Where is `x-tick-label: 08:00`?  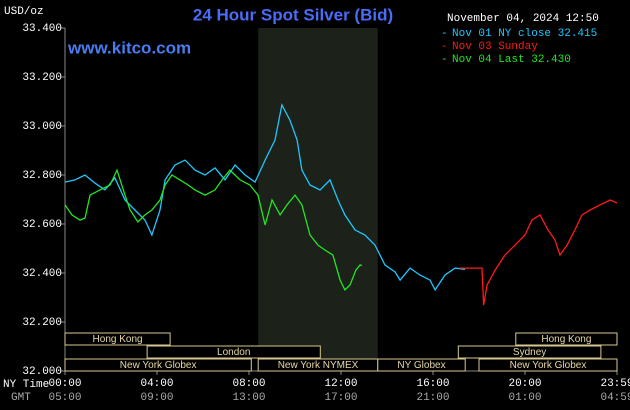
x-tick-label: 08:00 is located at coordinates (248, 384).